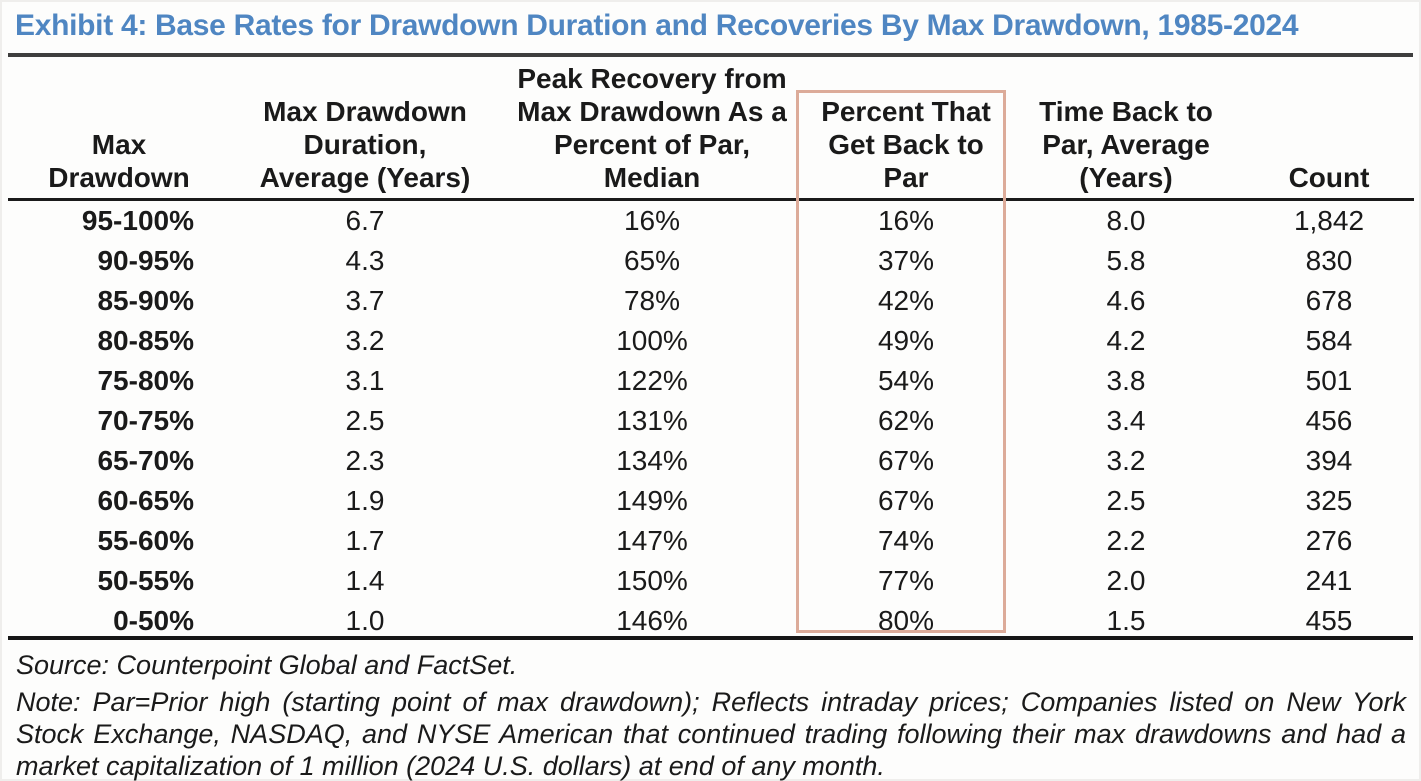 The height and width of the screenshot is (781, 1421). Describe the element at coordinates (365, 580) in the screenshot. I see `cell-drawdown-duration: 1.4` at that location.